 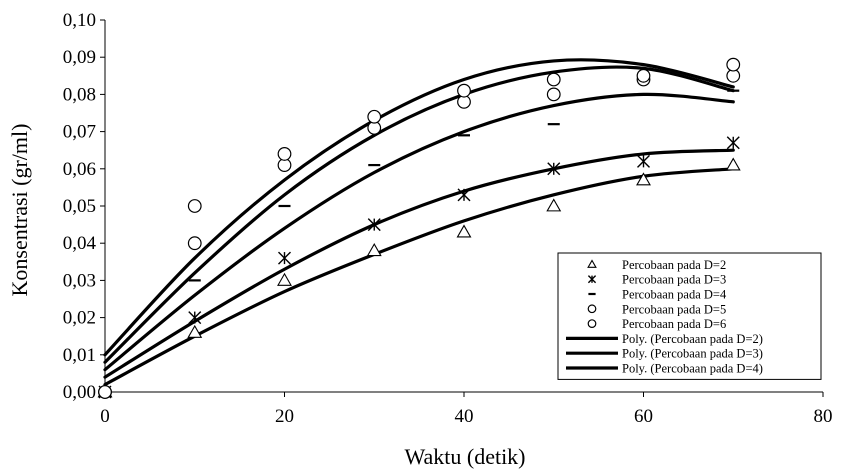 I want to click on legend-label: Percobaan pada D=6, so click(x=674, y=324).